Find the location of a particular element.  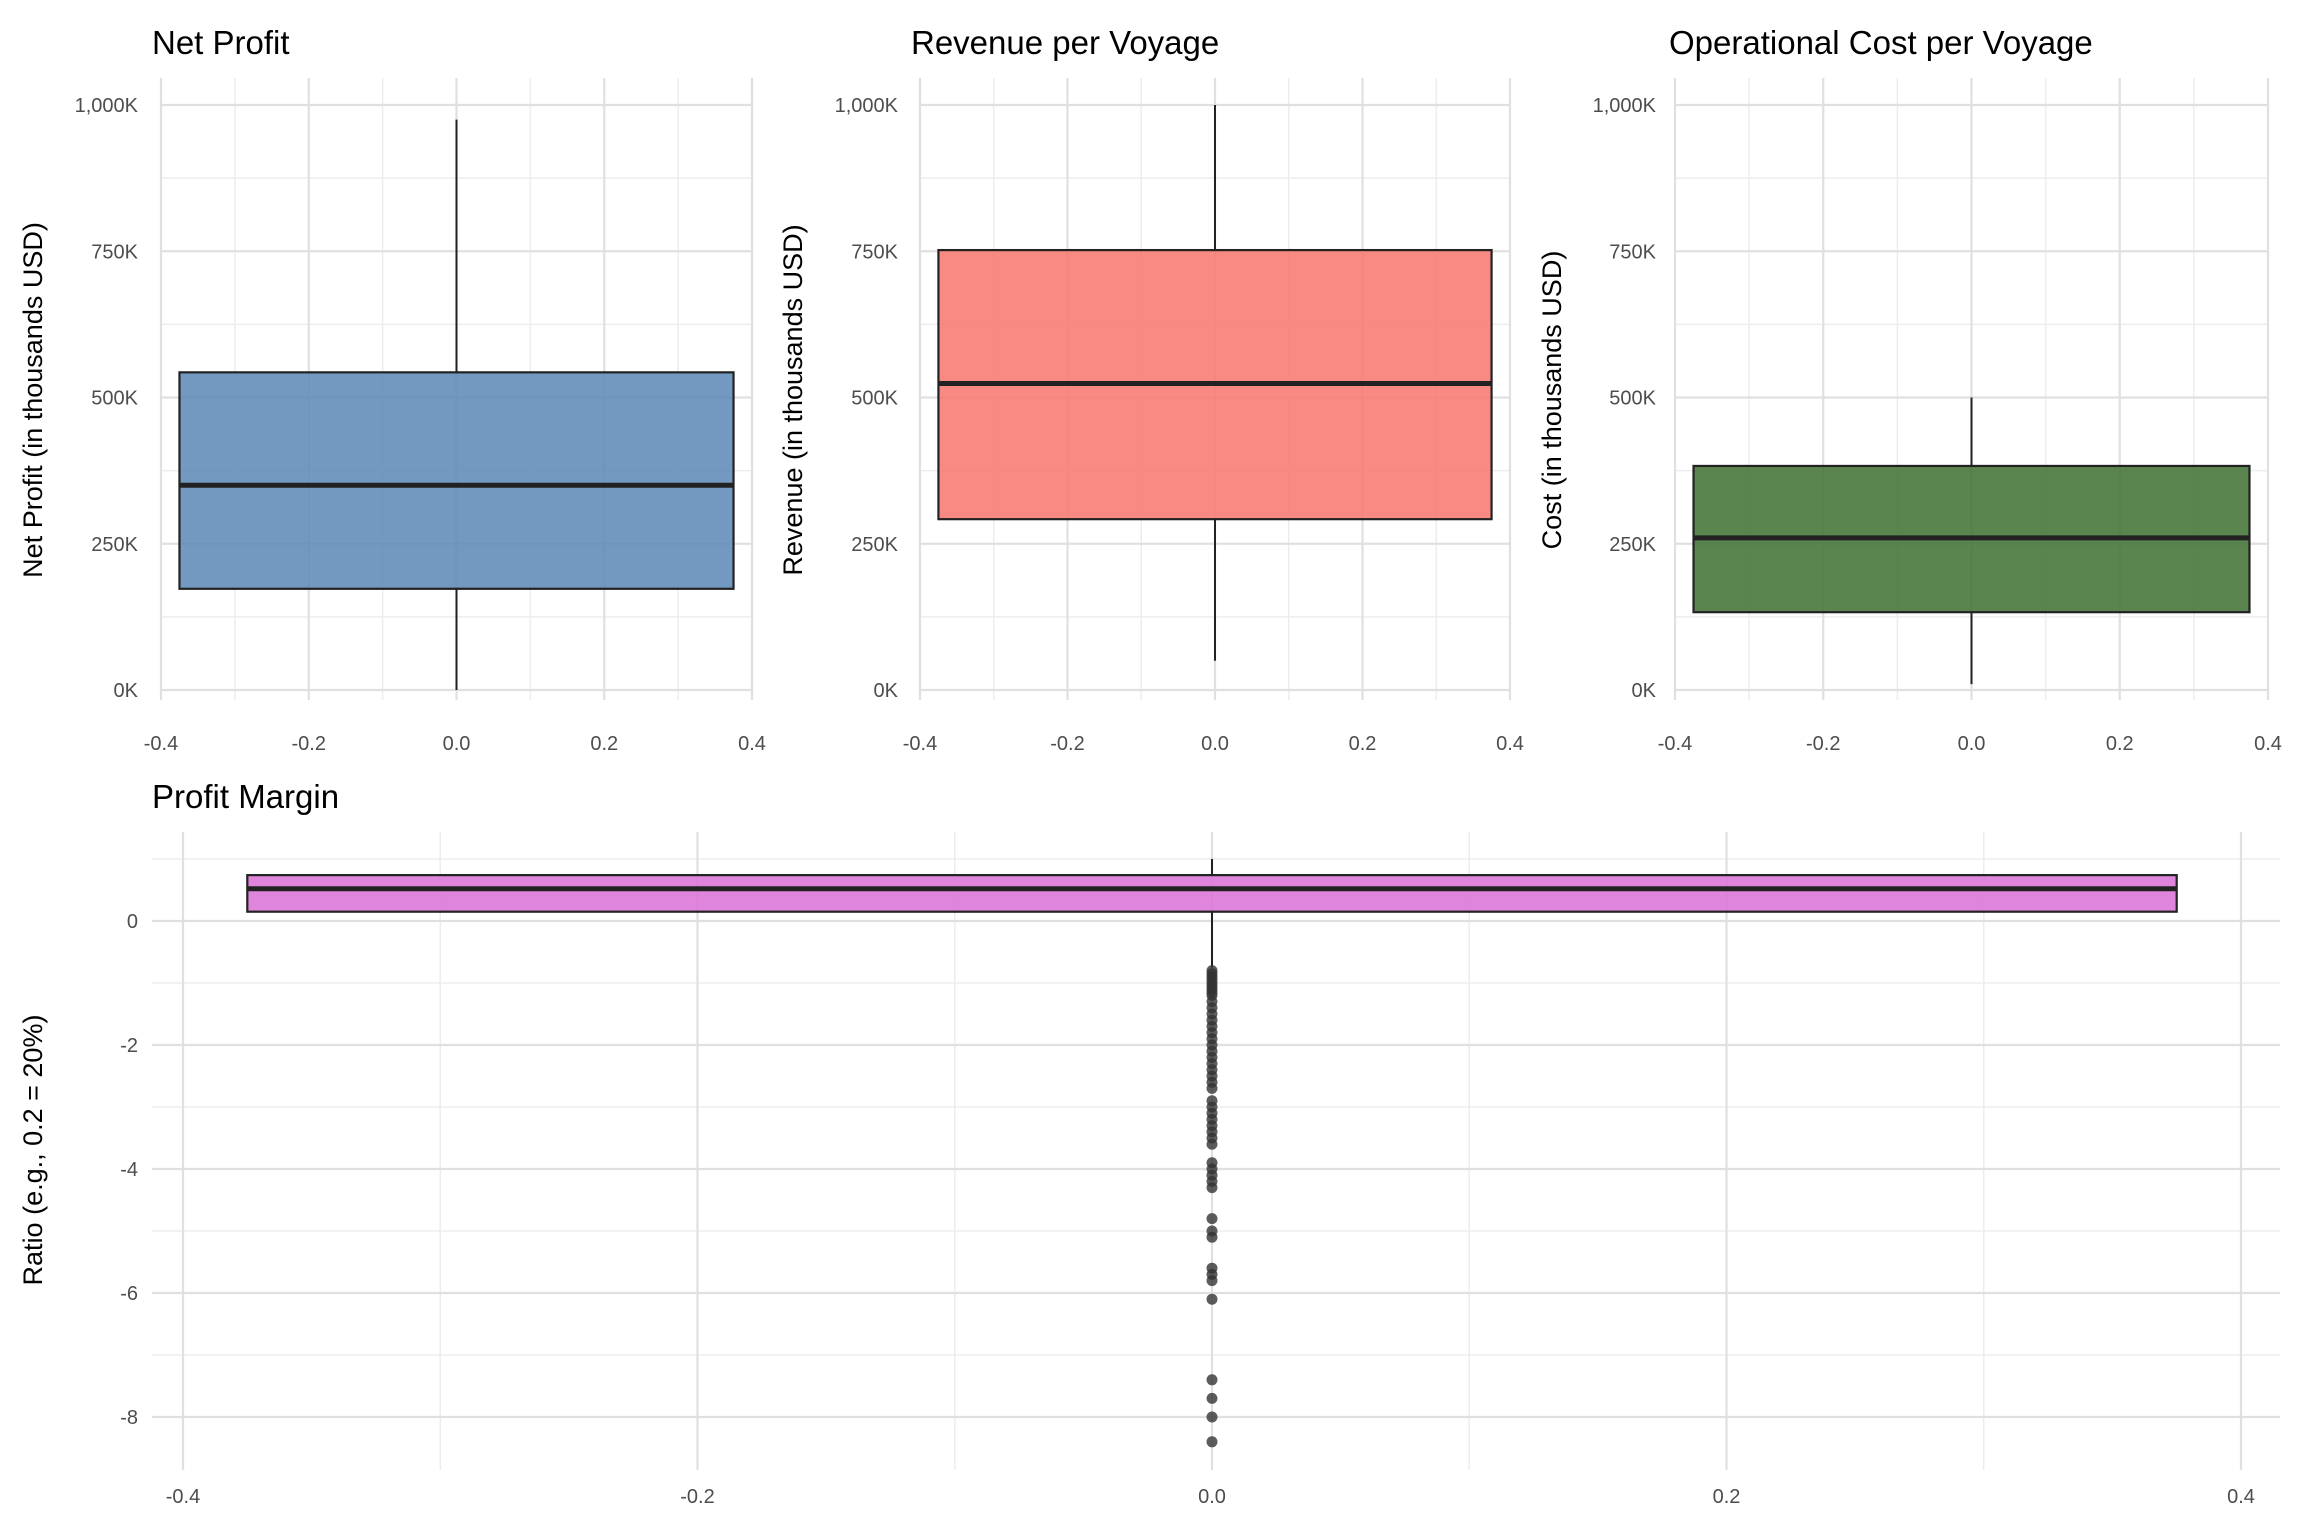

y-axis-label: Revenue (in thousands USD) is located at coordinates (793, 399).